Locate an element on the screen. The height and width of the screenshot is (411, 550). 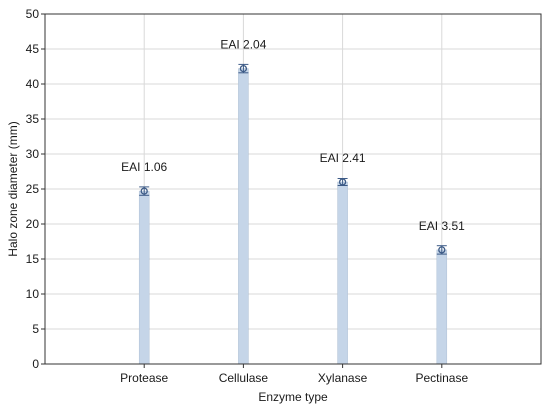
y-axis-label: Halo zone diameter (mm) is located at coordinates (13, 188).